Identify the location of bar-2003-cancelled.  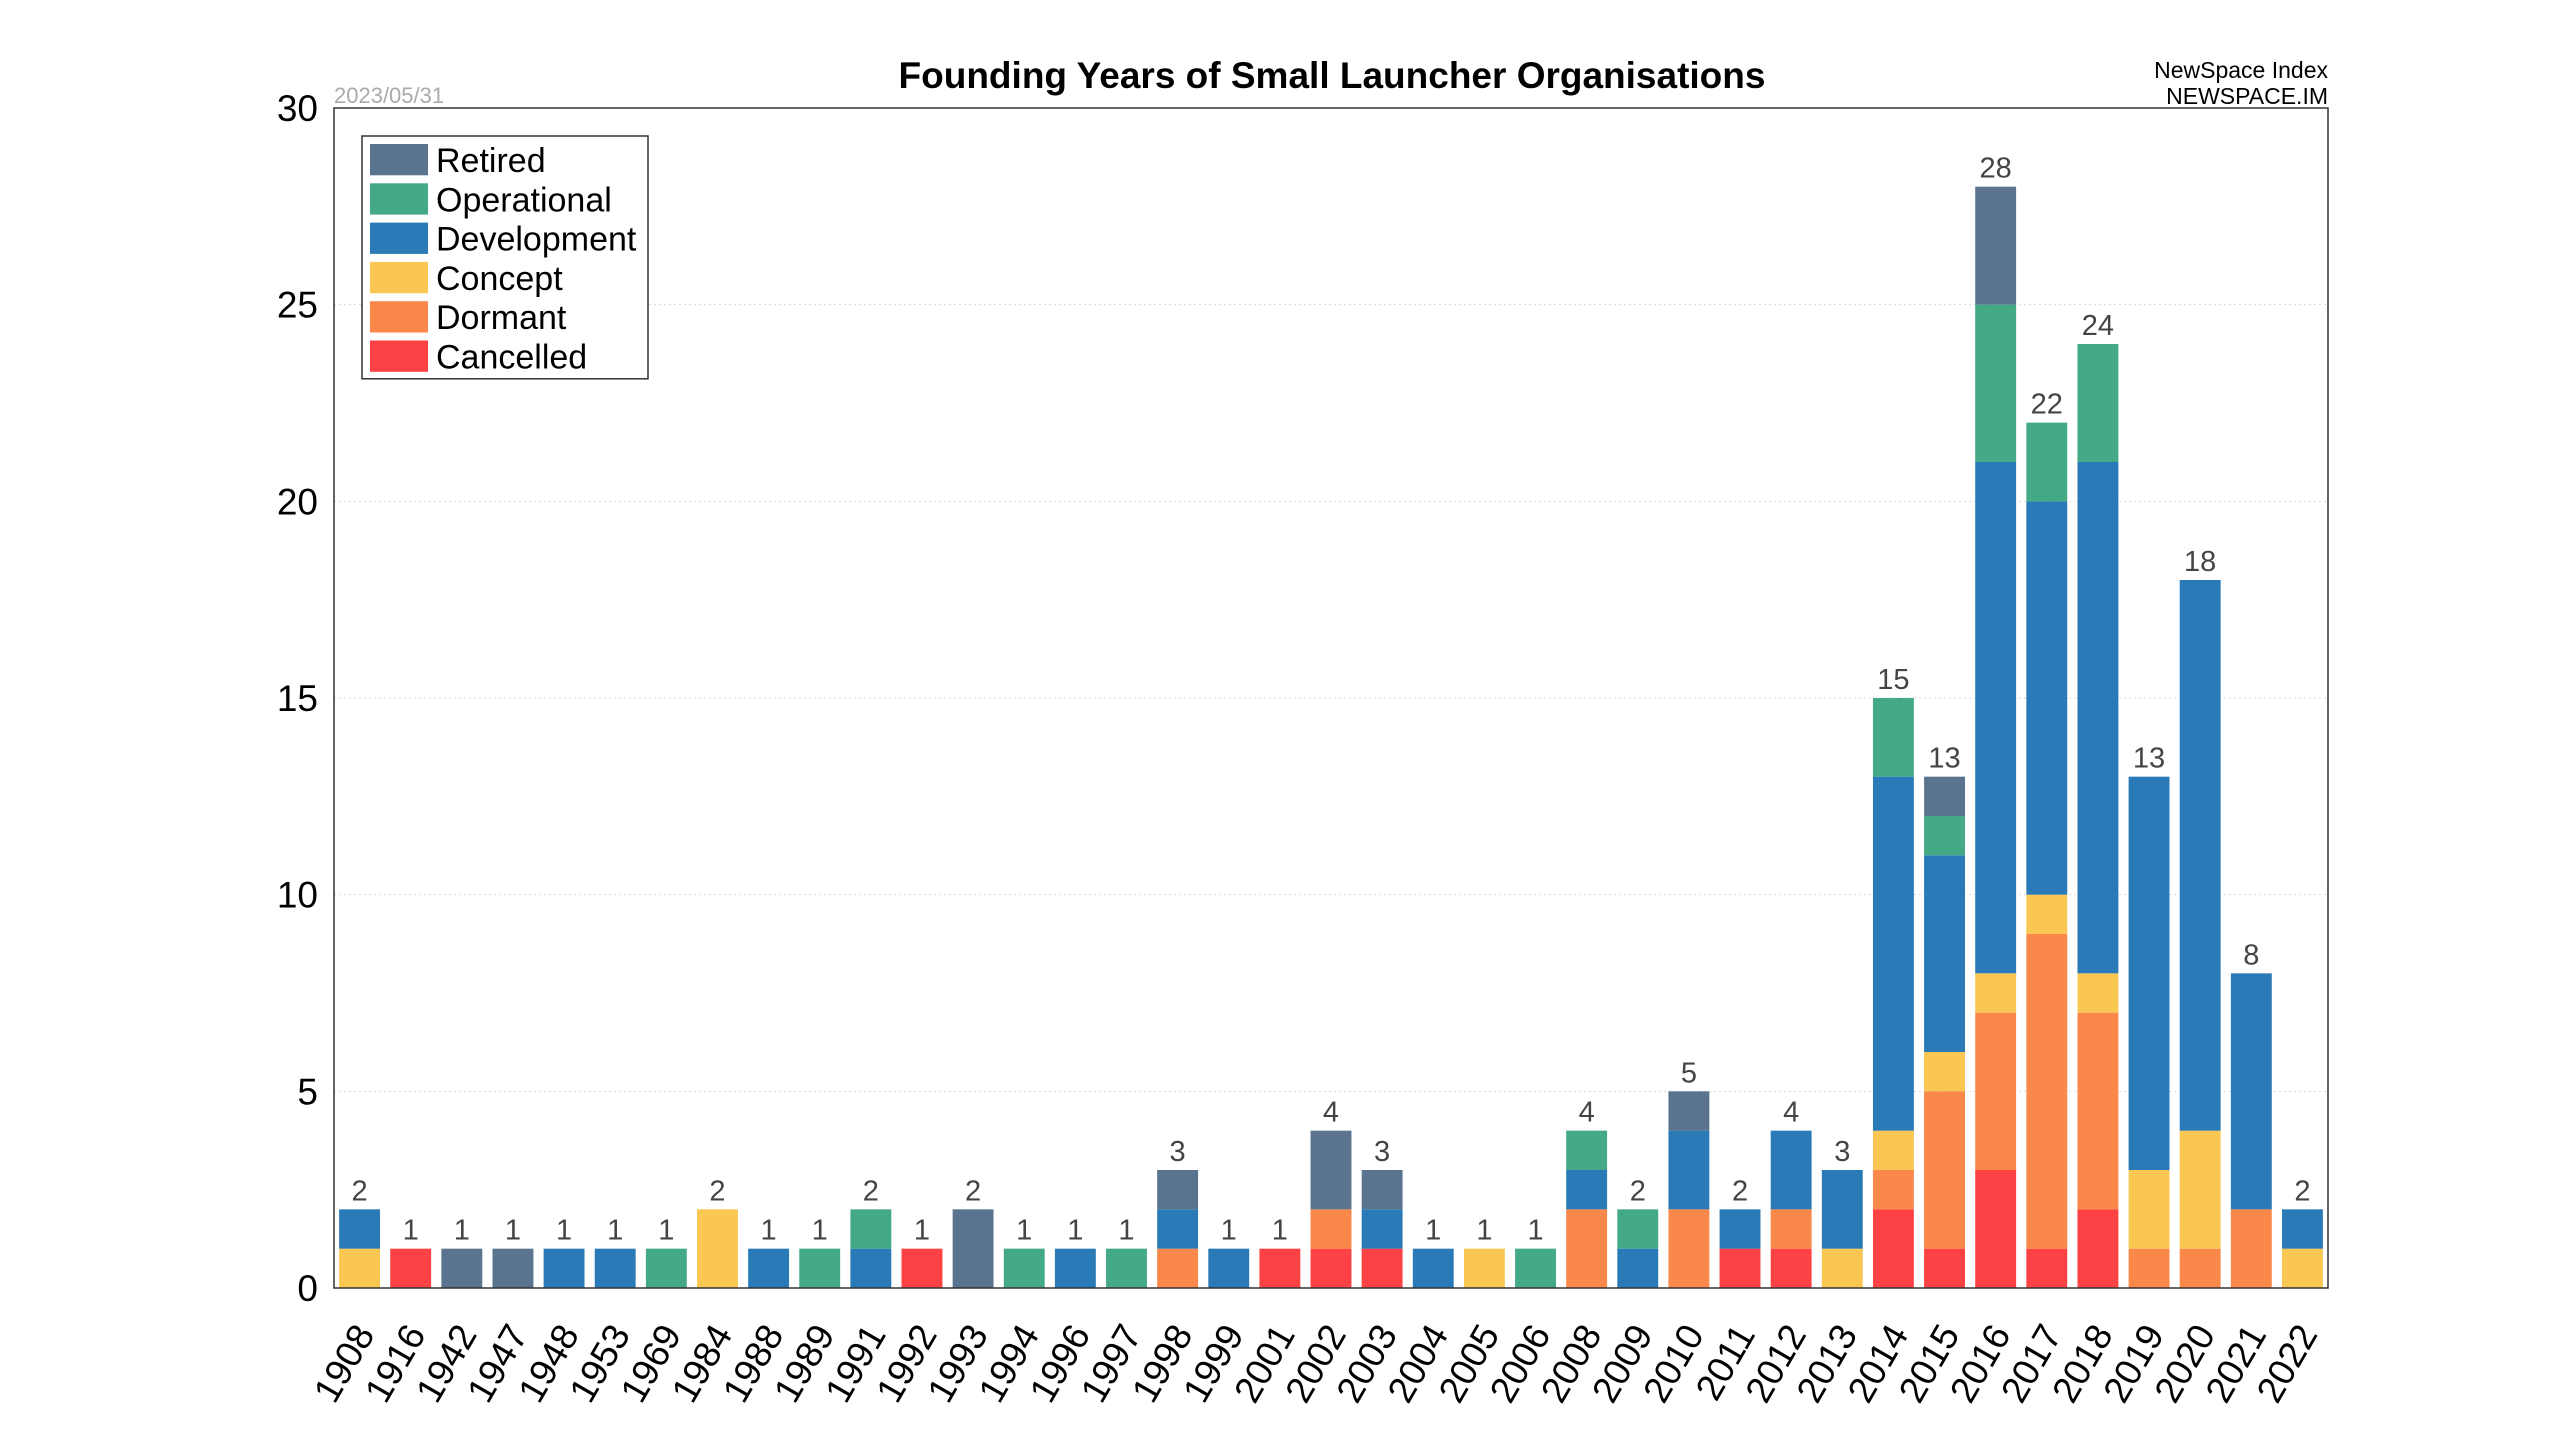
(1382, 1268).